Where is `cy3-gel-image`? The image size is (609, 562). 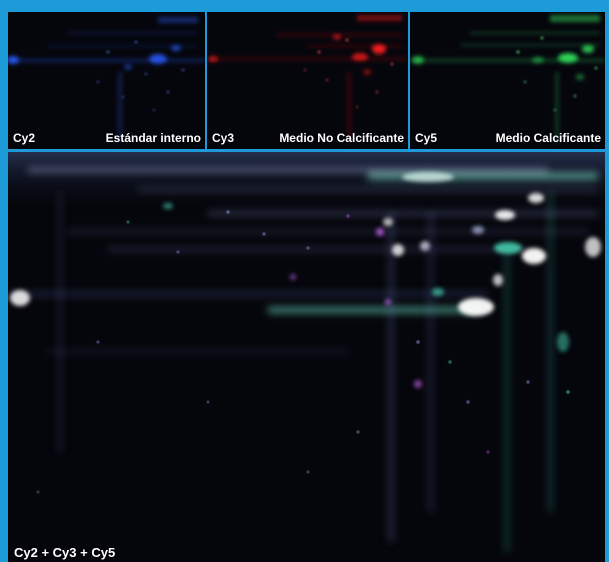
cy3-gel-image is located at coordinates (307, 78).